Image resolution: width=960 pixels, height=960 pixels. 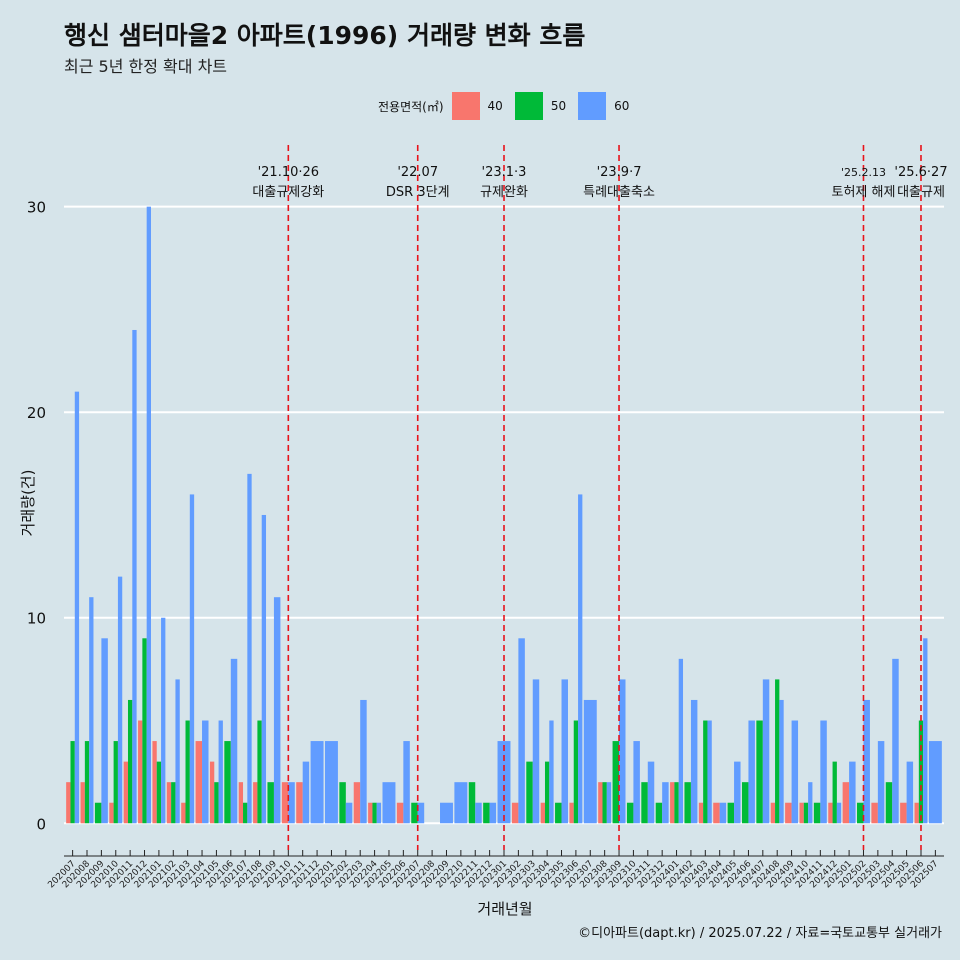 What do you see at coordinates (417, 172) in the screenshot?
I see `event-date-label: '22.07` at bounding box center [417, 172].